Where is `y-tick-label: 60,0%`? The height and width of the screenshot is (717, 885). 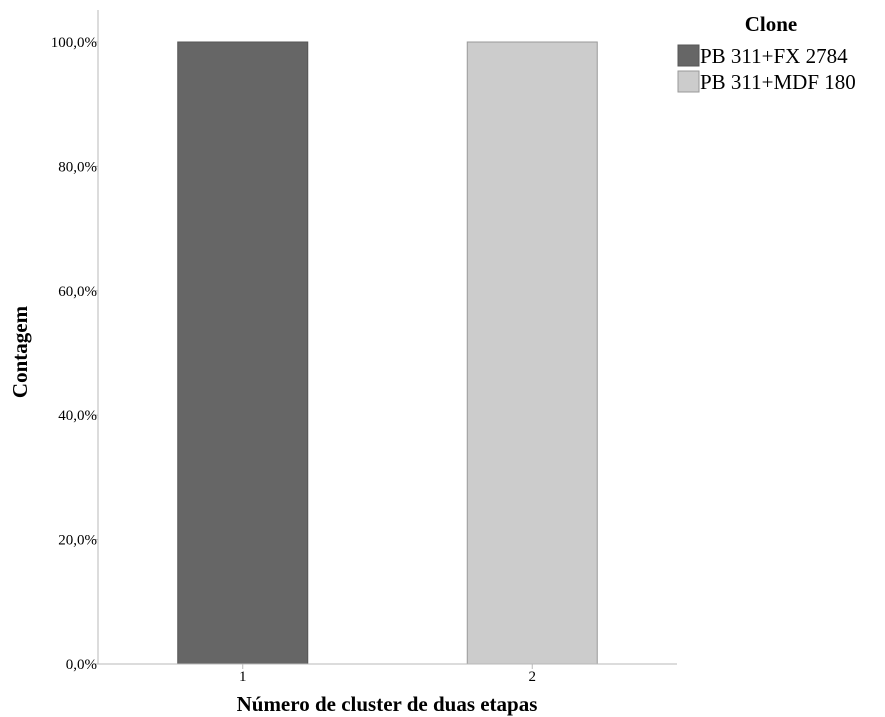
y-tick-label: 60,0% is located at coordinates (77, 292).